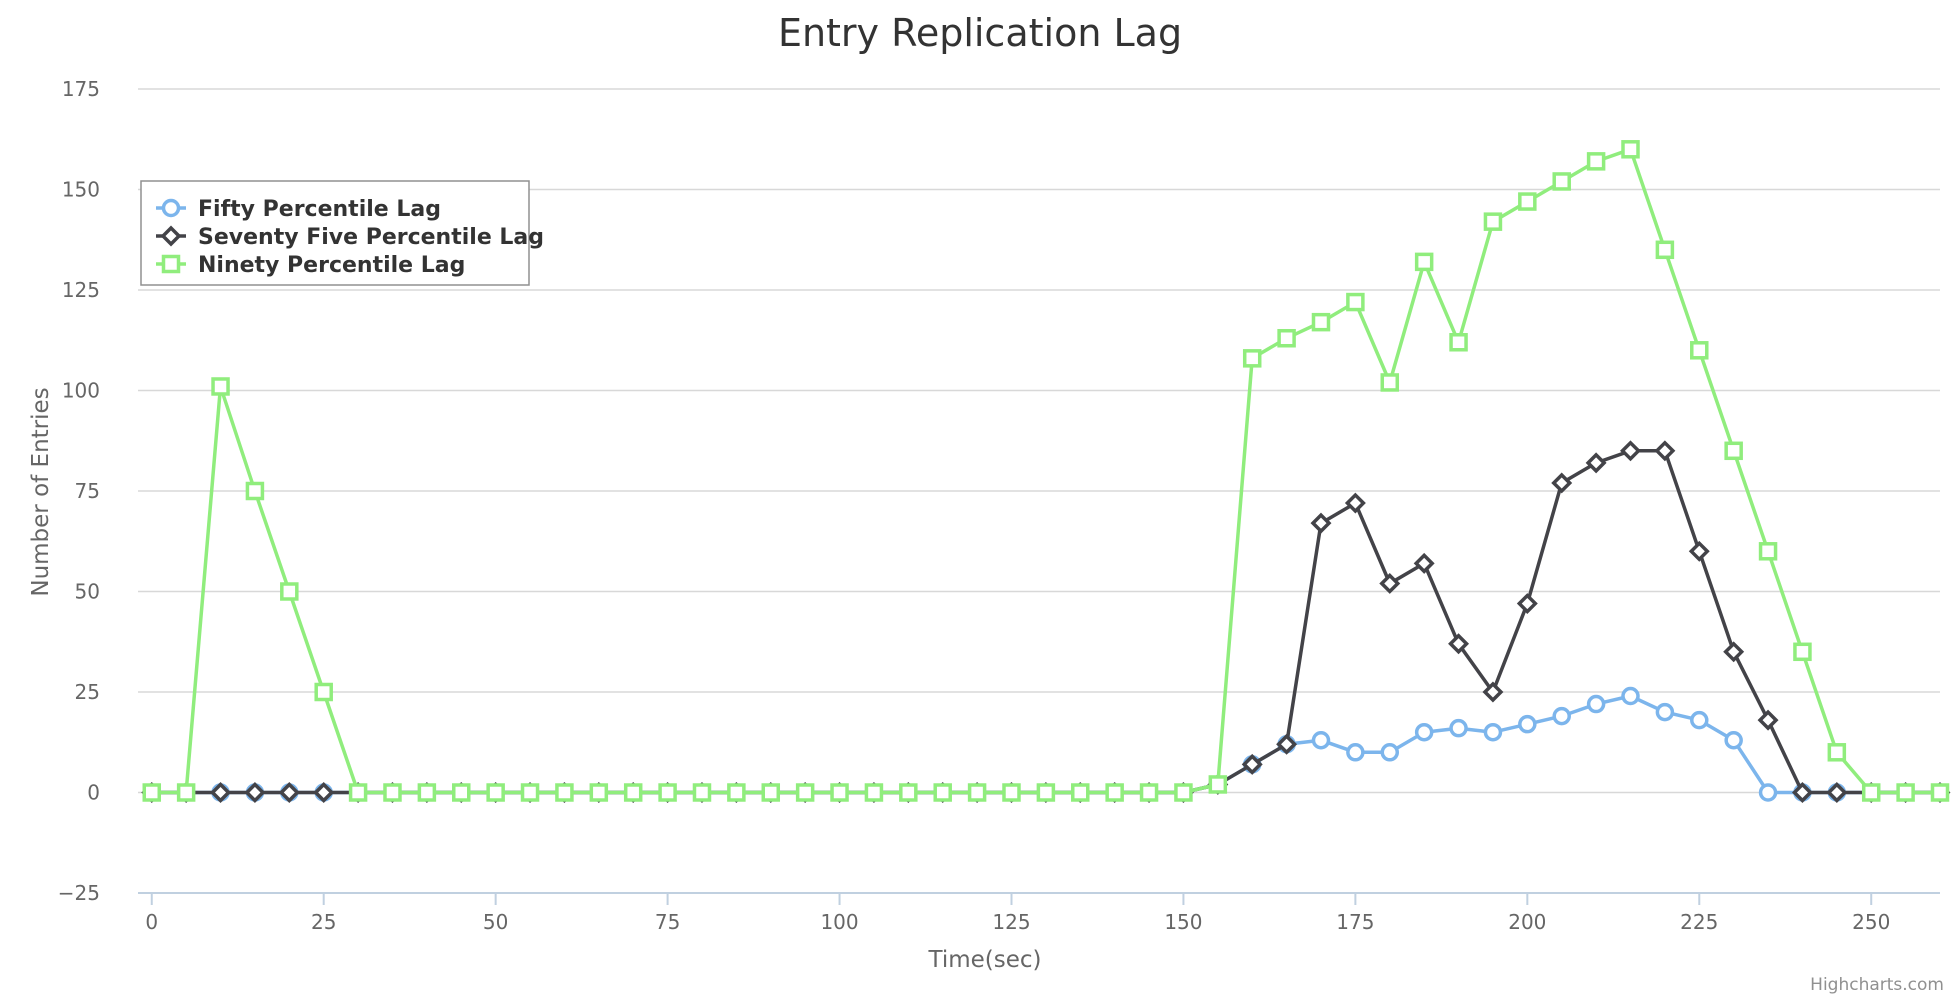 The image size is (1960, 1004). I want to click on legend-item: Ninety Percentile Lag, so click(310, 265).